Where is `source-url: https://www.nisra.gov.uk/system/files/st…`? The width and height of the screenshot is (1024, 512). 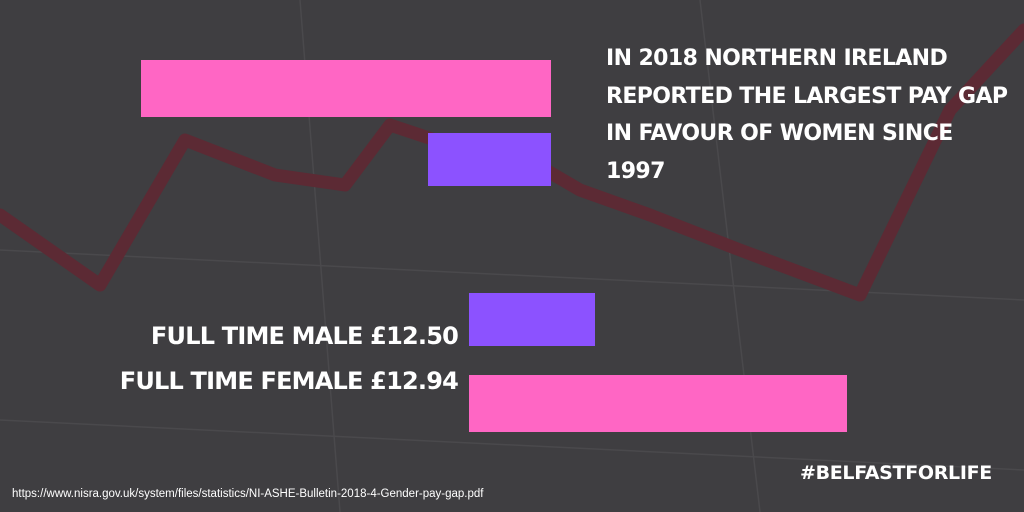 source-url: https://www.nisra.gov.uk/system/files/st… is located at coordinates (248, 494).